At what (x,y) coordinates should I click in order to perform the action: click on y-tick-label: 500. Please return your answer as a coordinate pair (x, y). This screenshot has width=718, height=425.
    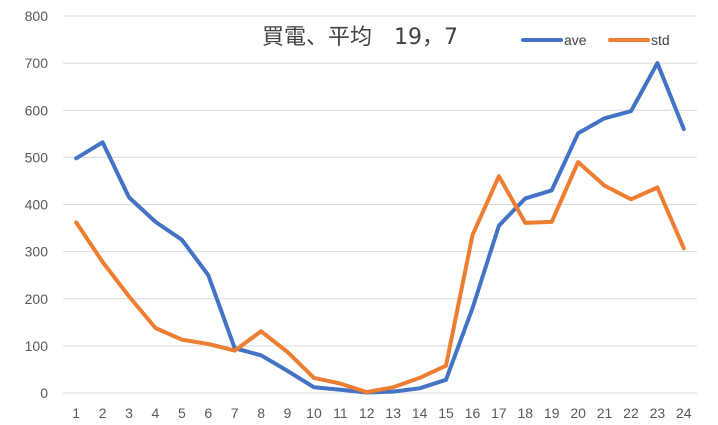
    Looking at the image, I should click on (37, 157).